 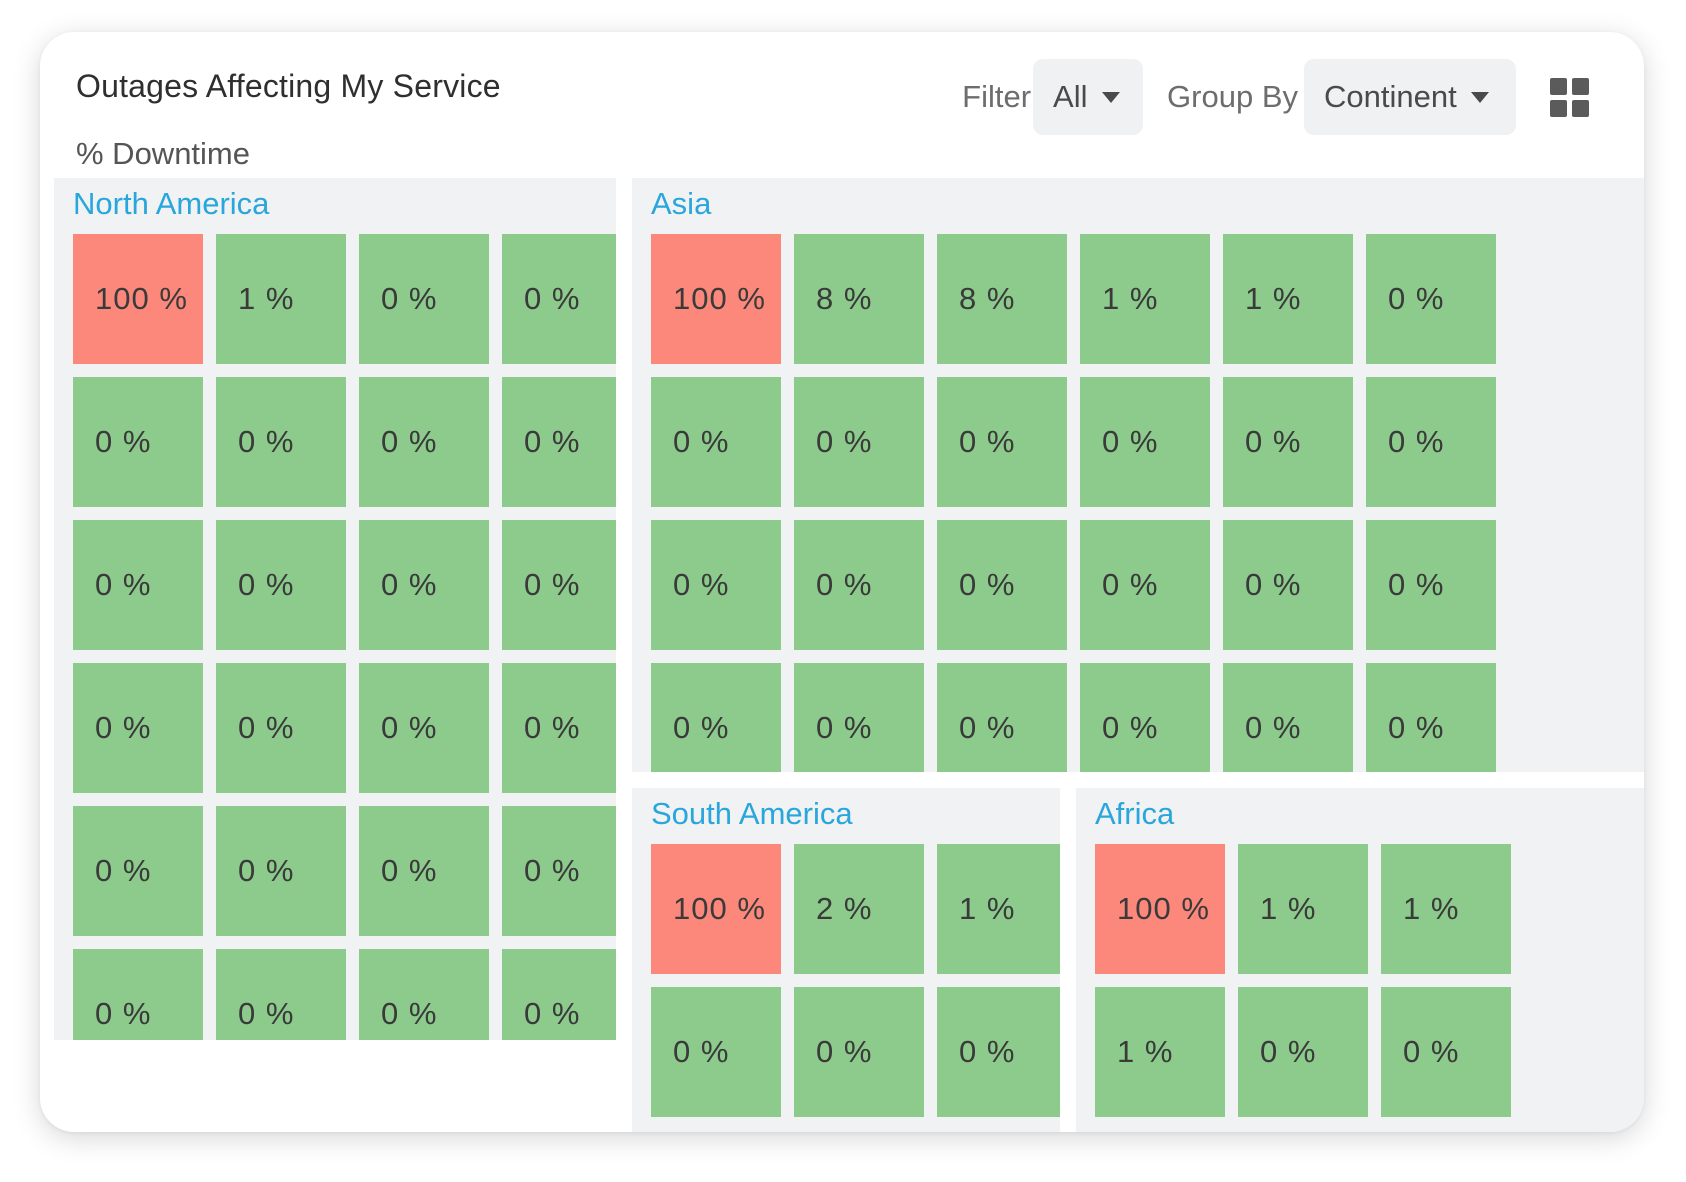 I want to click on card-subtitle: % Downtime, so click(x=163, y=153).